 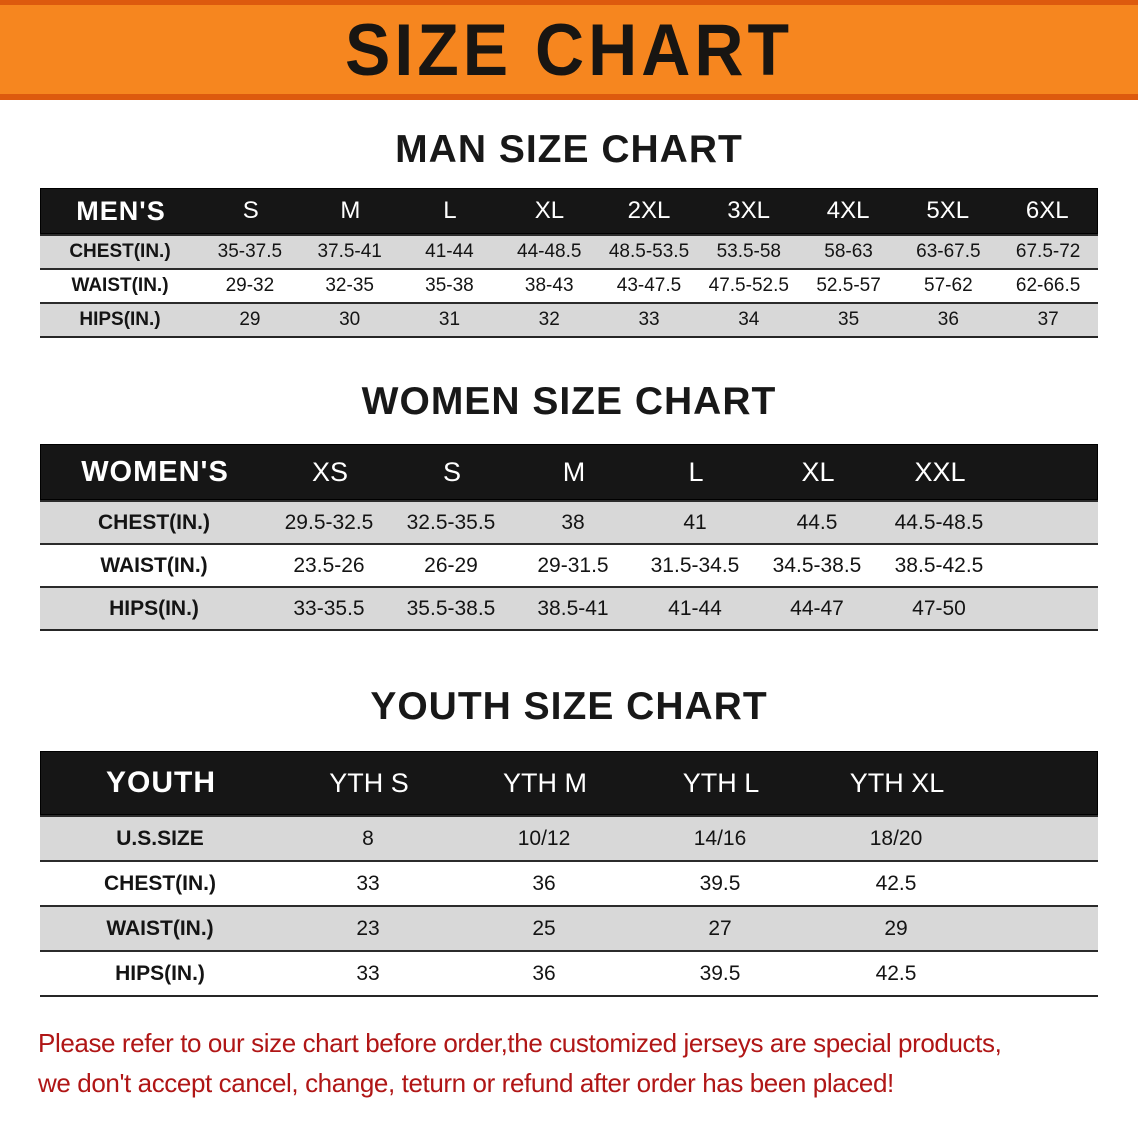 What do you see at coordinates (748, 210) in the screenshot?
I see `column-header-cell: 3XL` at bounding box center [748, 210].